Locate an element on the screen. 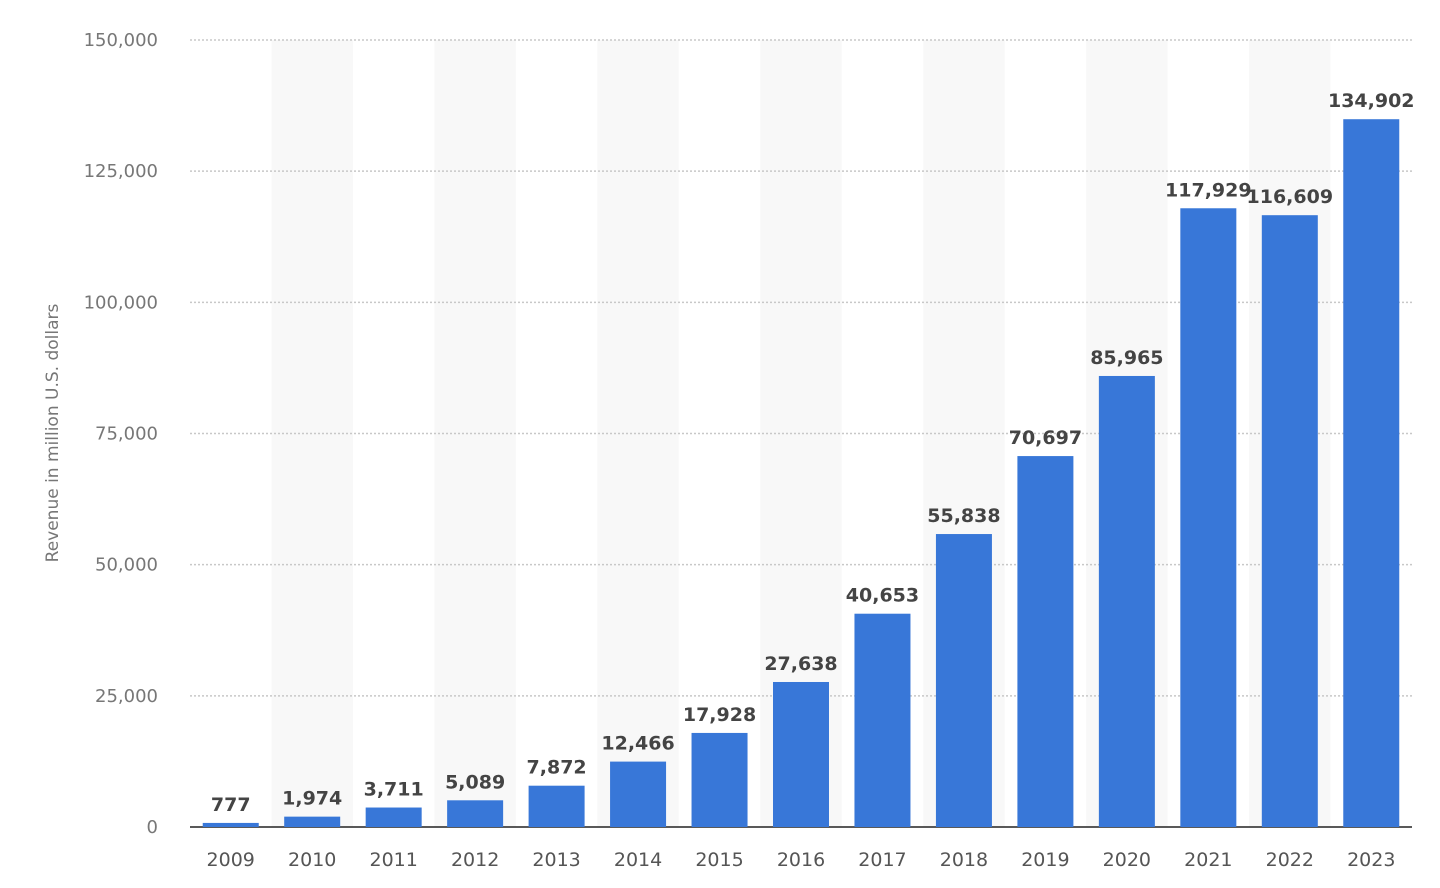 The width and height of the screenshot is (1440, 888). bar-2013 is located at coordinates (556, 806).